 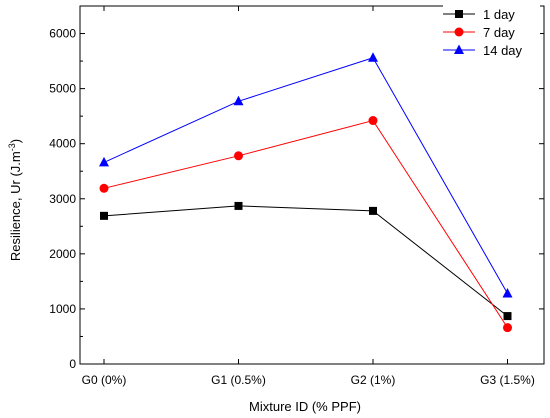 What do you see at coordinates (459, 14) in the screenshot?
I see `legend-marker-1-day` at bounding box center [459, 14].